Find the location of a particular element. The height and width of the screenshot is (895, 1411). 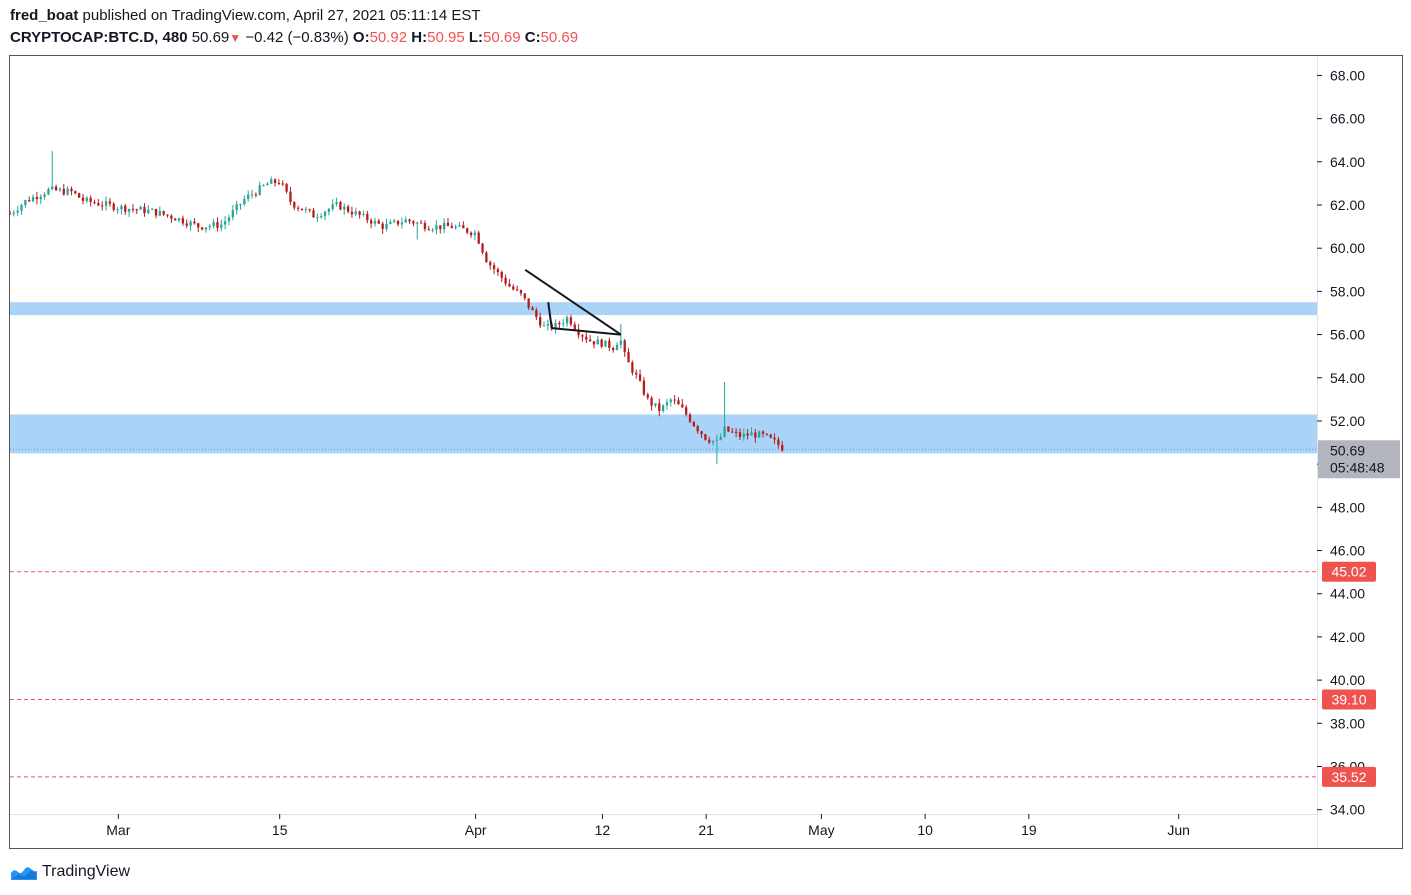

price-tick-label: 66.00 is located at coordinates (1347, 119).